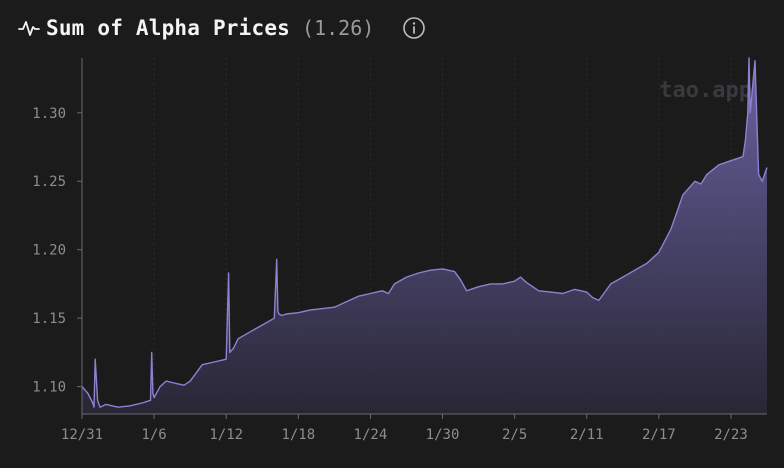  What do you see at coordinates (82, 435) in the screenshot?
I see `x-tick-label: 12/31` at bounding box center [82, 435].